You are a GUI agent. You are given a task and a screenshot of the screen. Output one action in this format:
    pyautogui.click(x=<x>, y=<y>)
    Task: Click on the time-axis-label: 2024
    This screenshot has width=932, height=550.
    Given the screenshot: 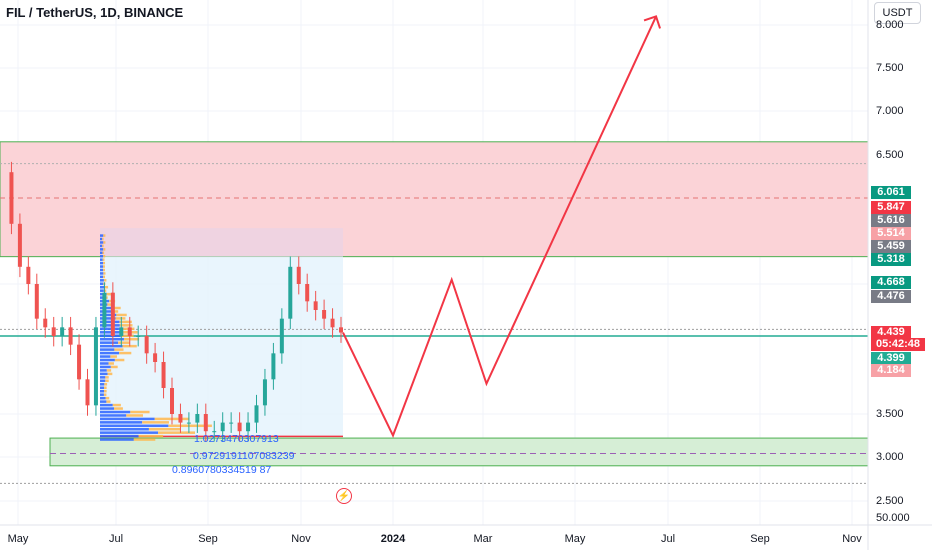 What is the action you would take?
    pyautogui.click(x=393, y=539)
    